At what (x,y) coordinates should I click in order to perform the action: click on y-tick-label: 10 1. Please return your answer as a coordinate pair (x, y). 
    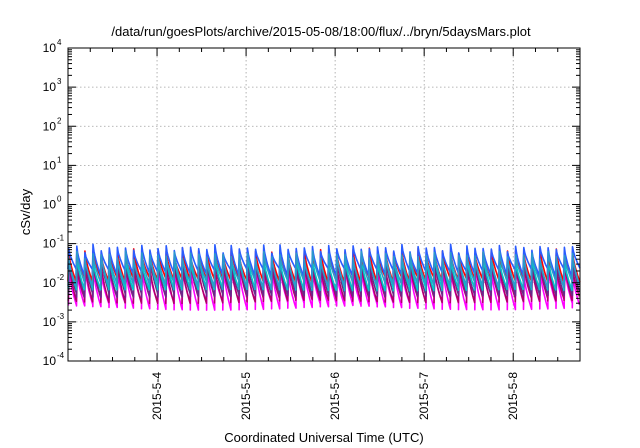
    Looking at the image, I should click on (52, 163).